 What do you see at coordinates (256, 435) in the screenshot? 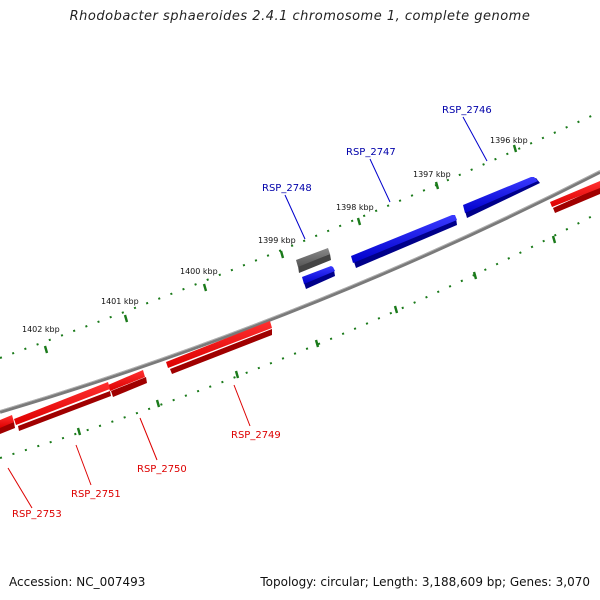
I see `gene-label-rsp-2749: RSP_2749` at bounding box center [256, 435].